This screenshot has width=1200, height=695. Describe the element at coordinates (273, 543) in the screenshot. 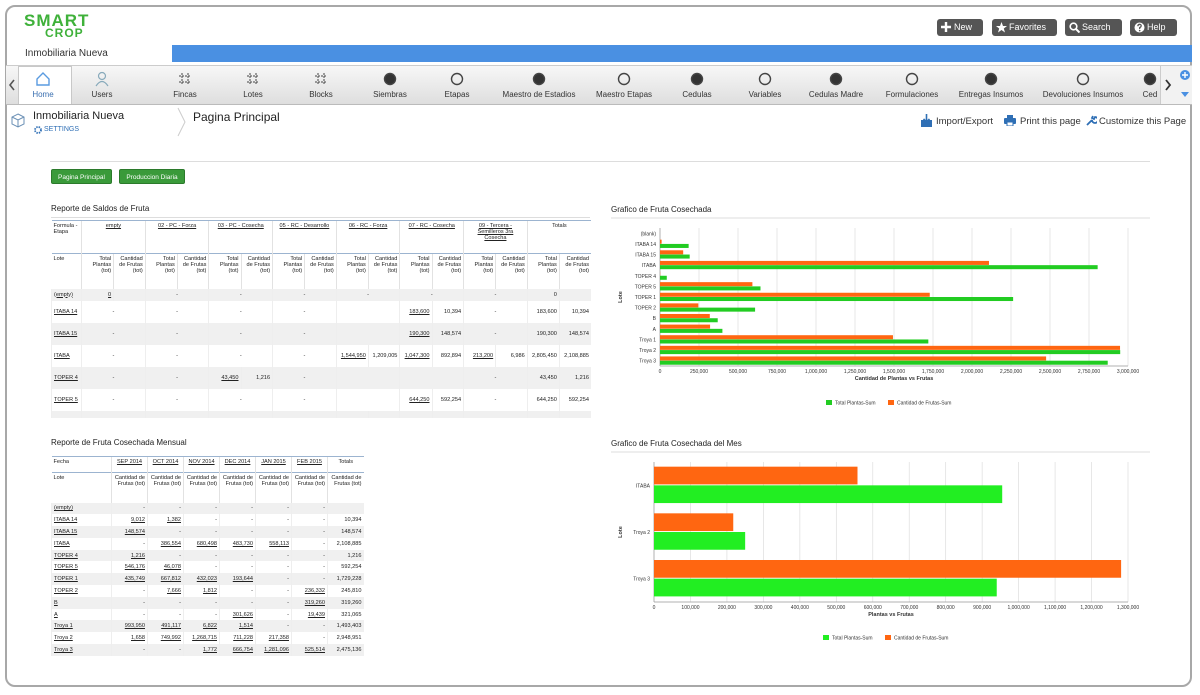

I see `table-cell: 558,113` at that location.